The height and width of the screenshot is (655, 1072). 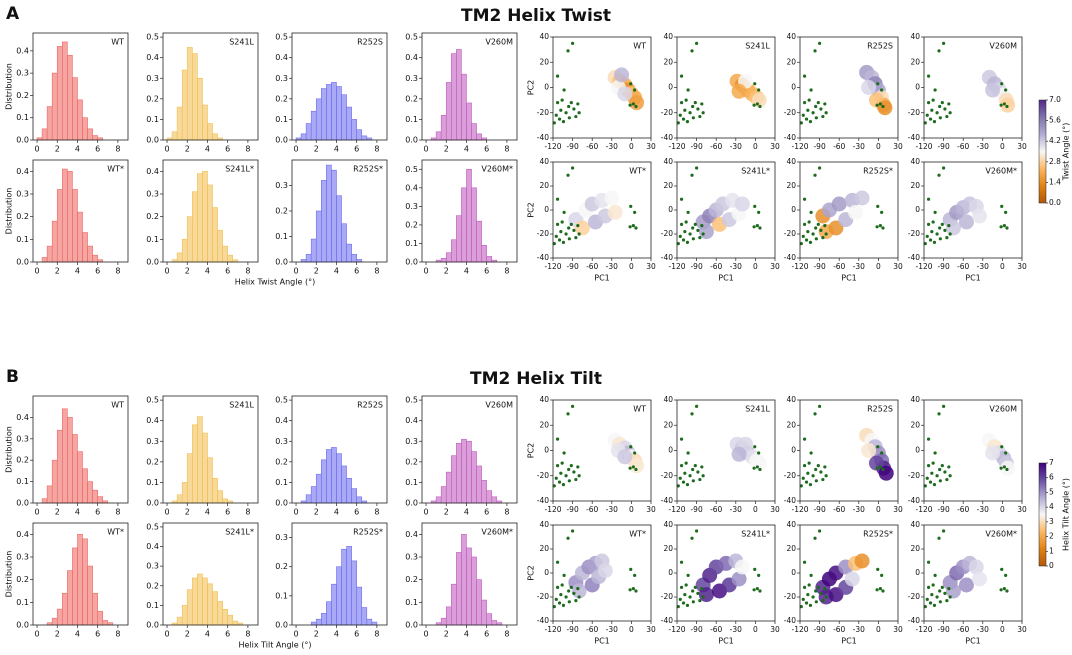 What do you see at coordinates (281, 140) in the screenshot?
I see `y-tick-label: 0.0` at bounding box center [281, 140].